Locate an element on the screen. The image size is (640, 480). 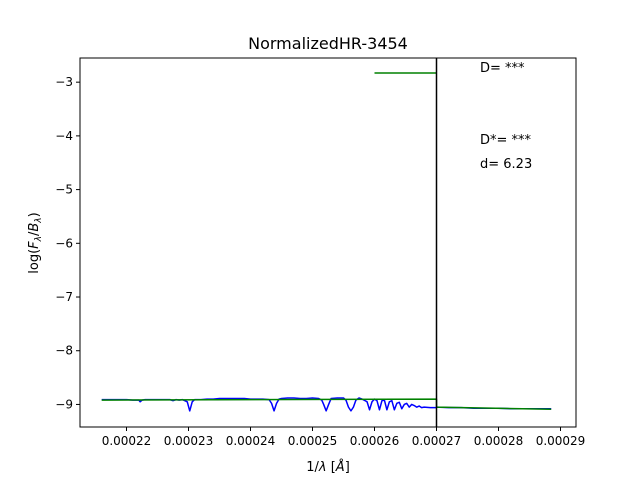
y-tick-label: −9 is located at coordinates (64, 404).